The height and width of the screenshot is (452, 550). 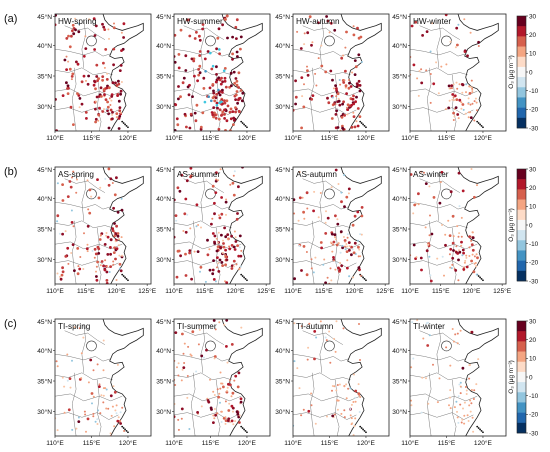 What do you see at coordinates (10, 172) in the screenshot?
I see `row-label: (b)` at bounding box center [10, 172].